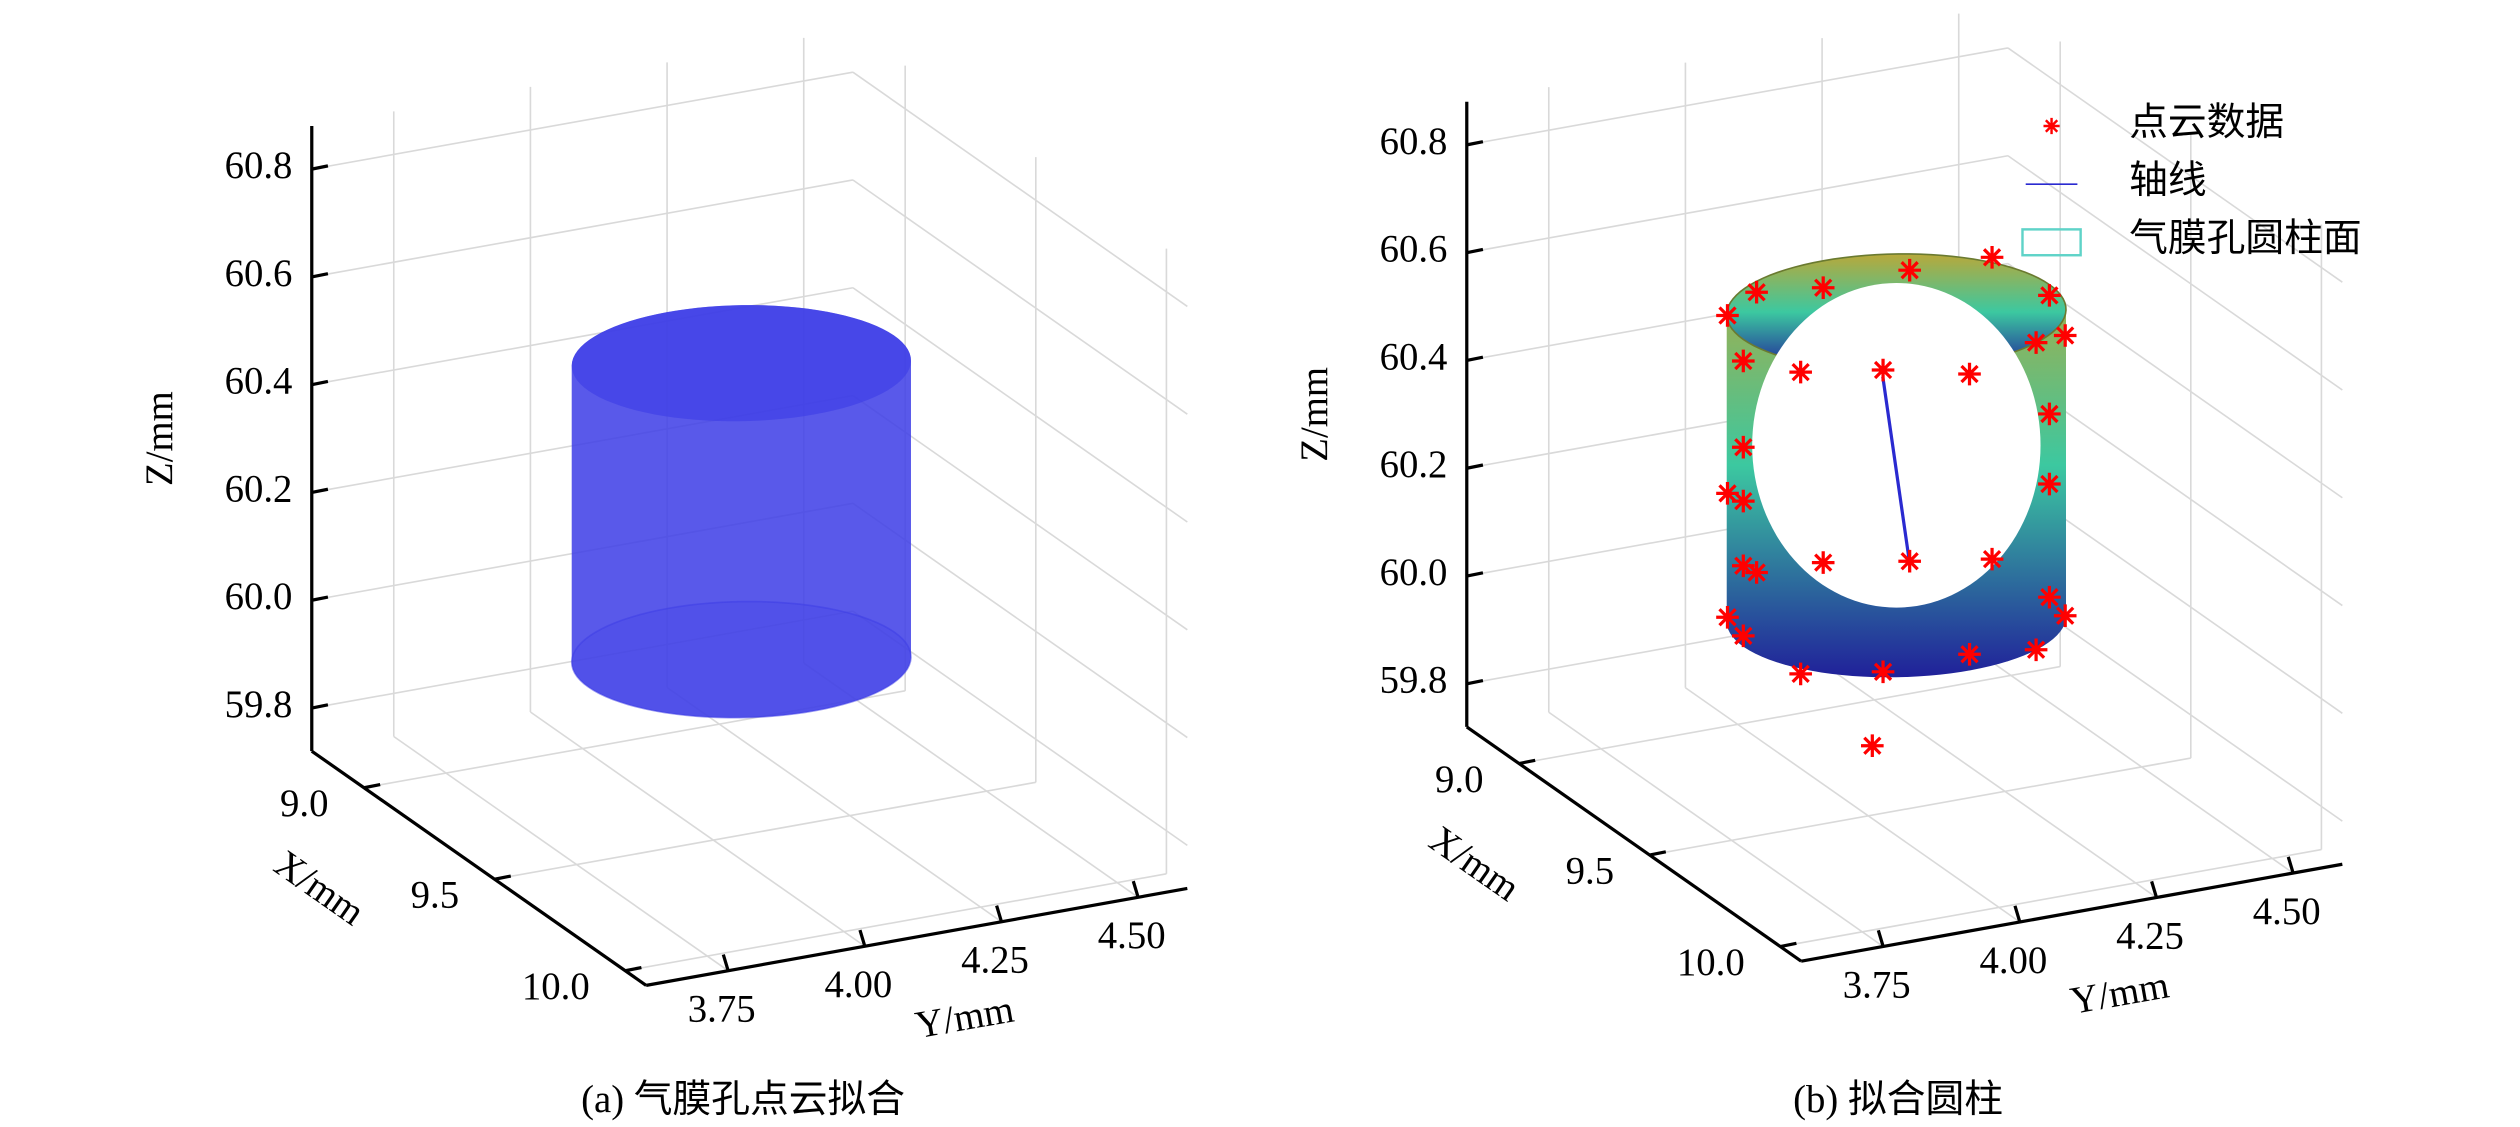  Describe the element at coordinates (259, 381) in the screenshot. I see `z-tick-label: 60.4` at that location.